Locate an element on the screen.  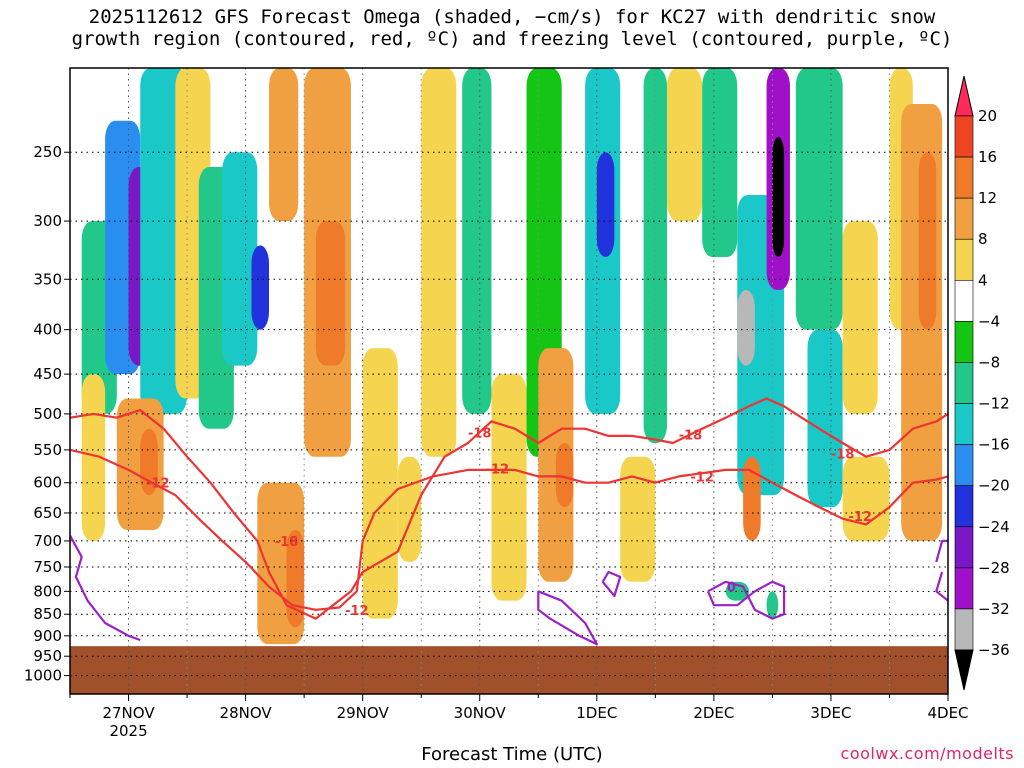
x-tick-label-2DEC: 2DEC is located at coordinates (713, 713).